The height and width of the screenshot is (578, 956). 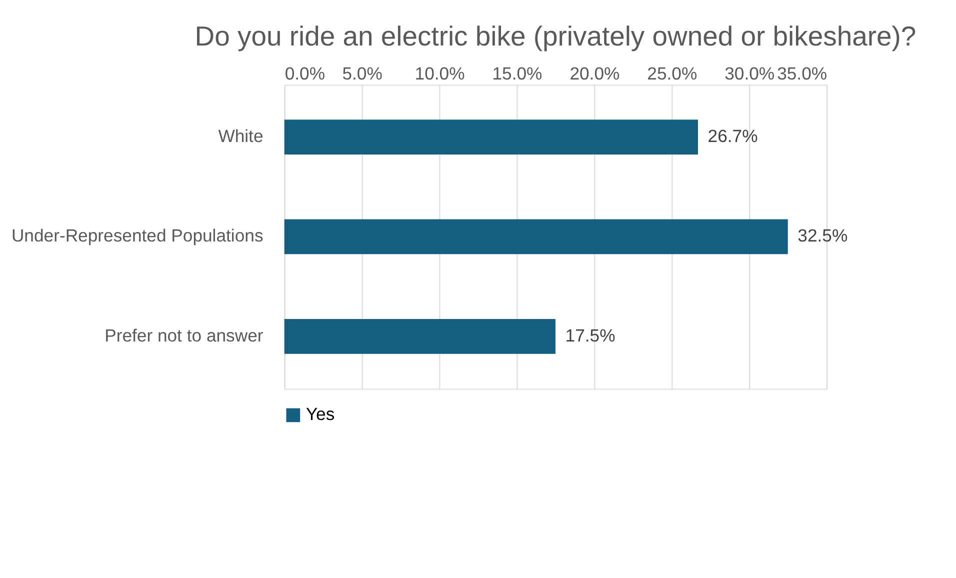 I want to click on x-tick-label: 20.0%, so click(x=595, y=73).